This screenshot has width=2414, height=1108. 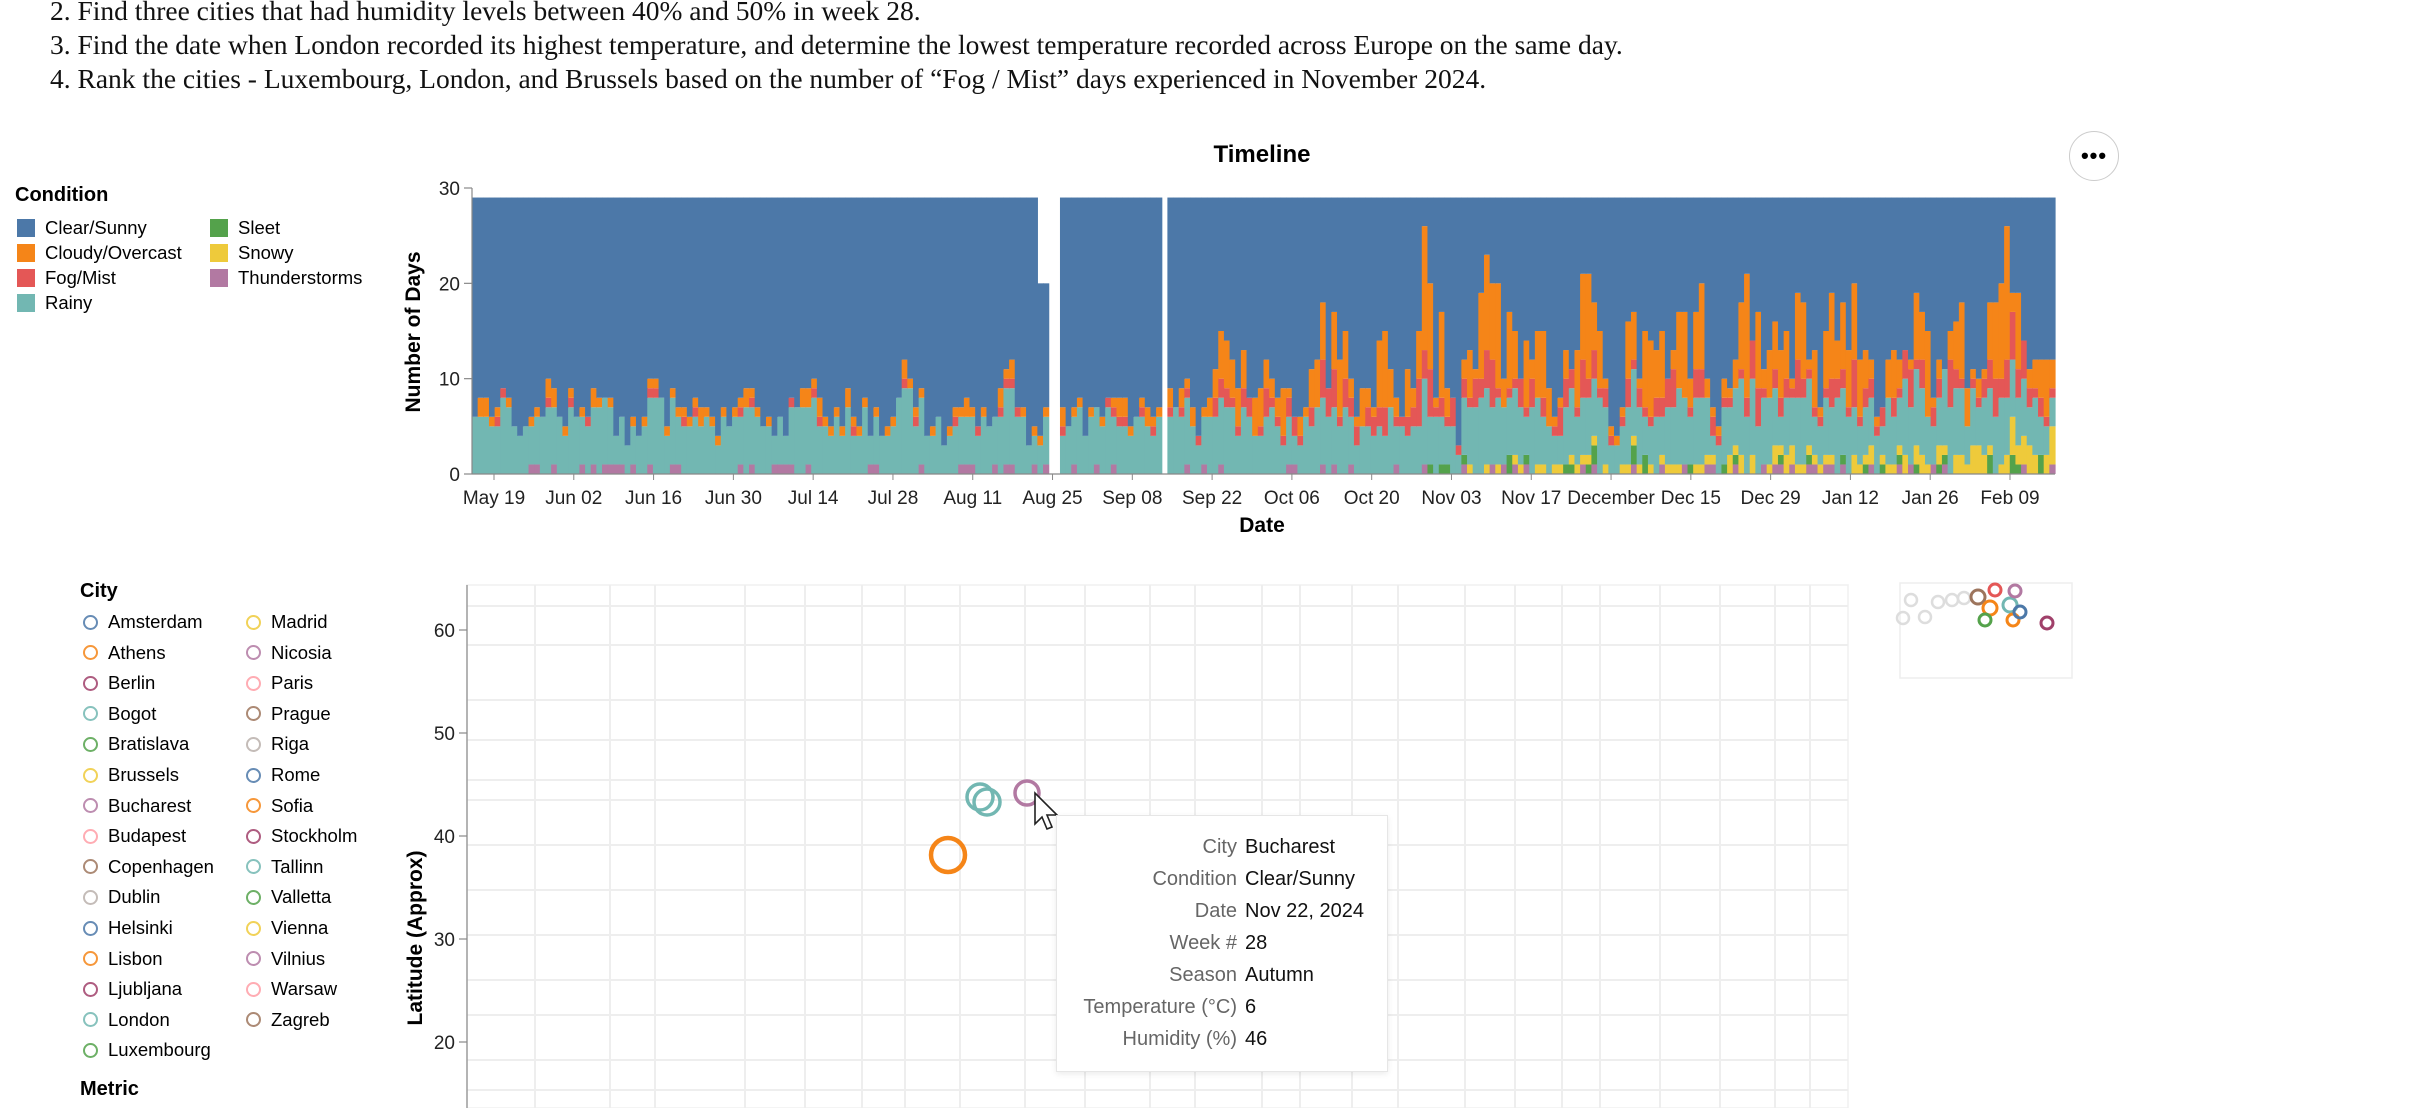 I want to click on city-legend-item: Valletta, so click(x=288, y=897).